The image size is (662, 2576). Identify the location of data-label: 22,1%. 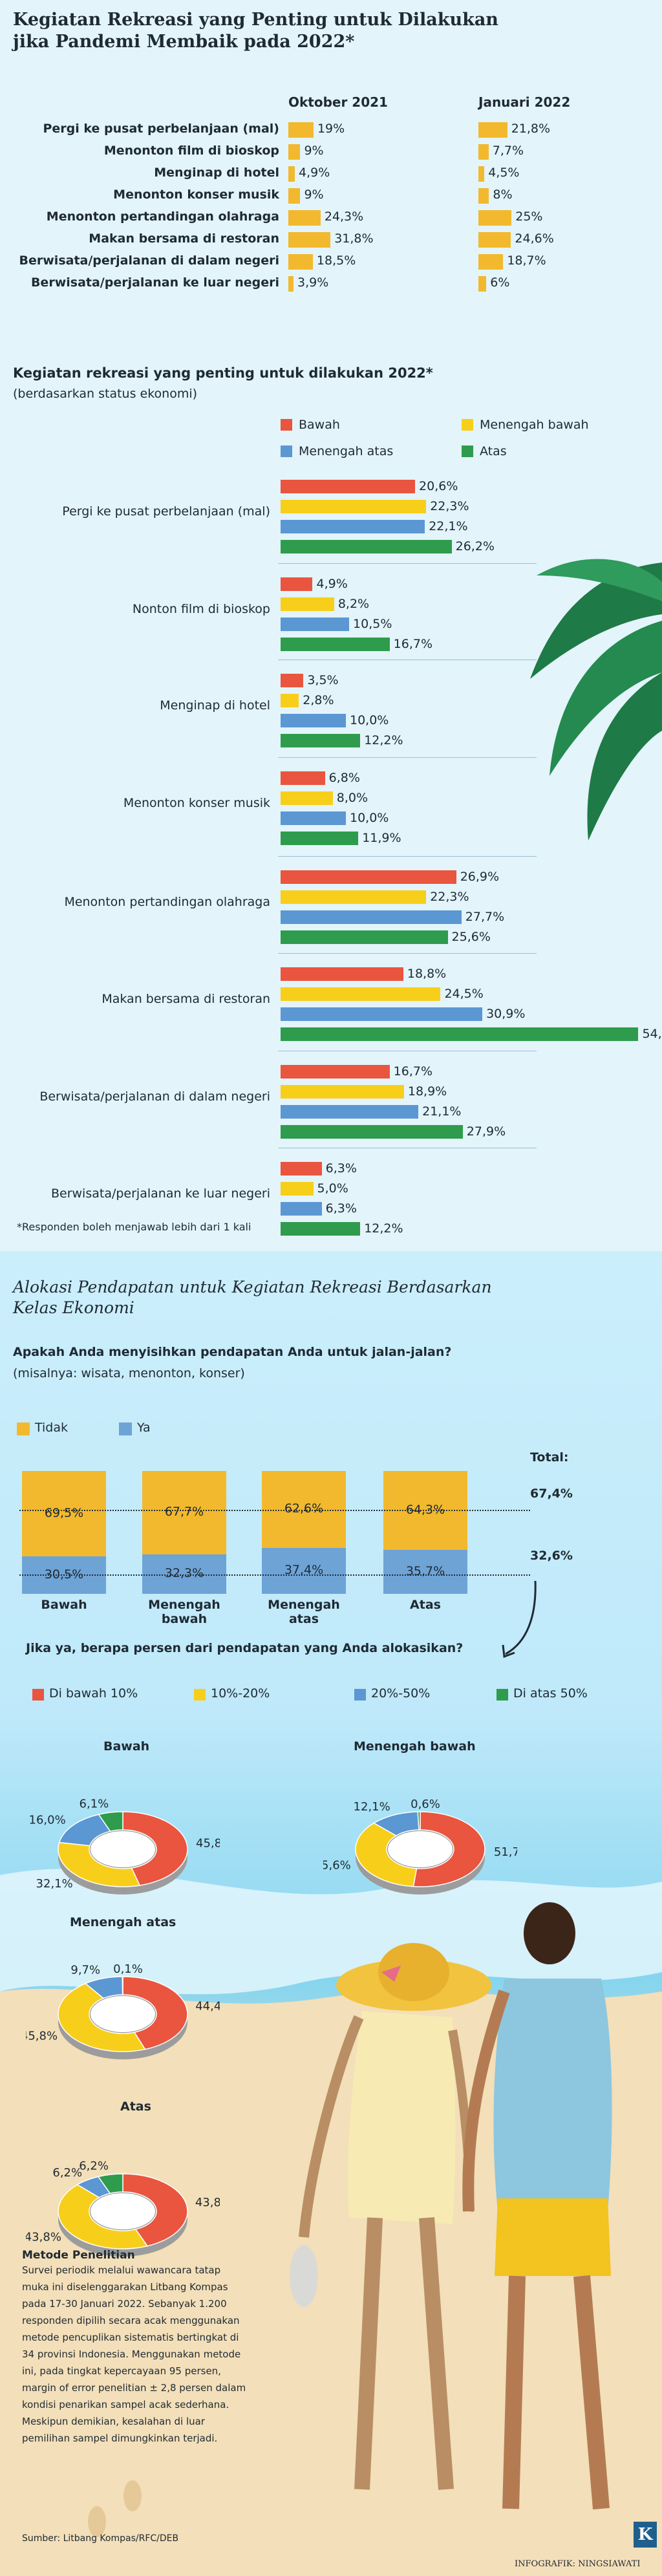
(449, 526).